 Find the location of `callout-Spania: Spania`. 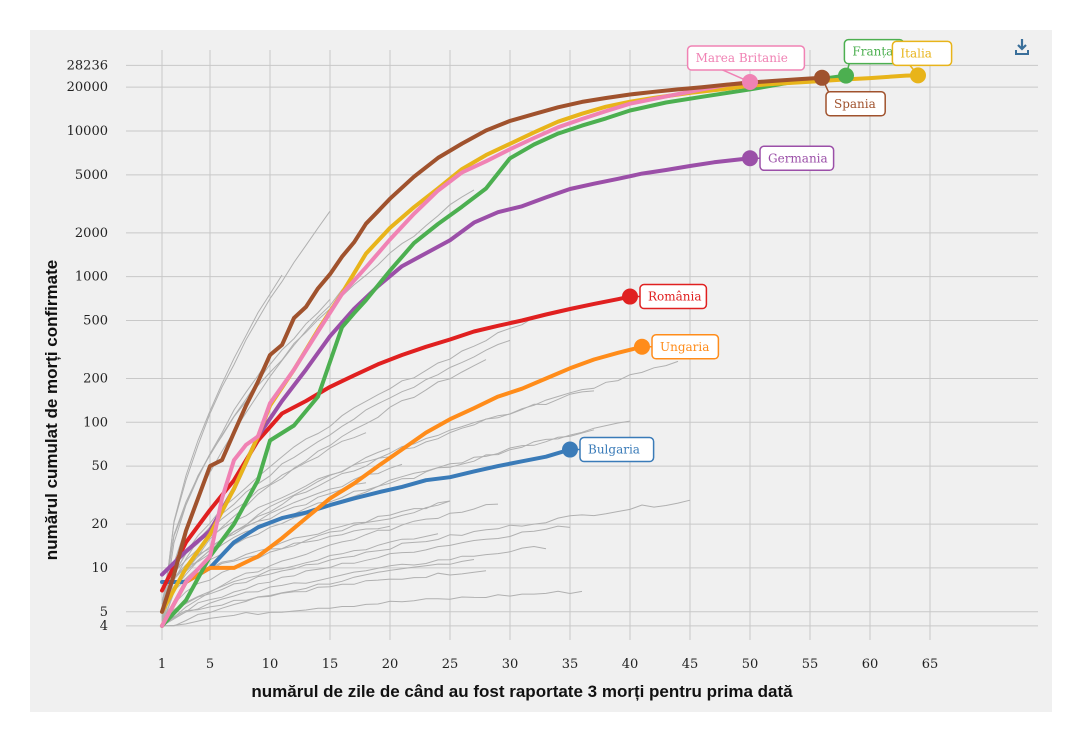

callout-Spania: Spania is located at coordinates (853, 97).